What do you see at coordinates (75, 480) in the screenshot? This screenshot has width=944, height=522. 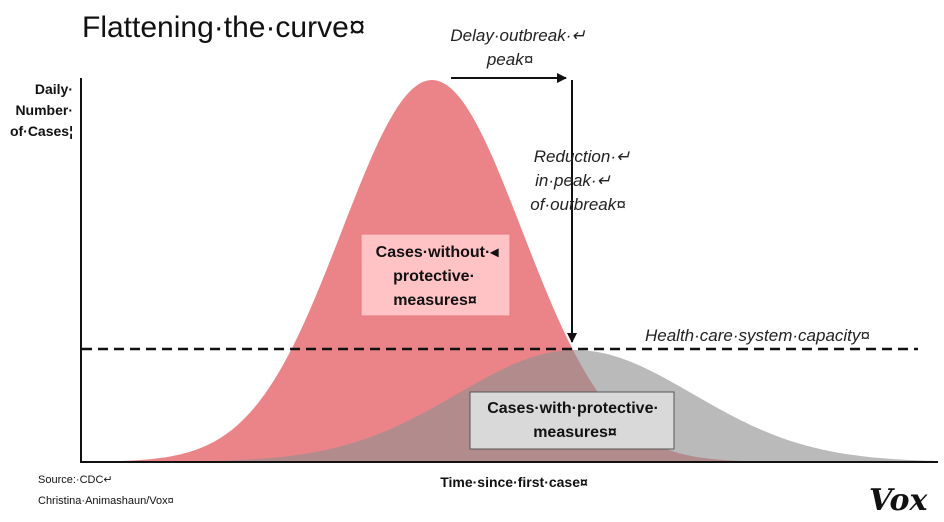 I see `source-line-1: Source:·CDC↵` at bounding box center [75, 480].